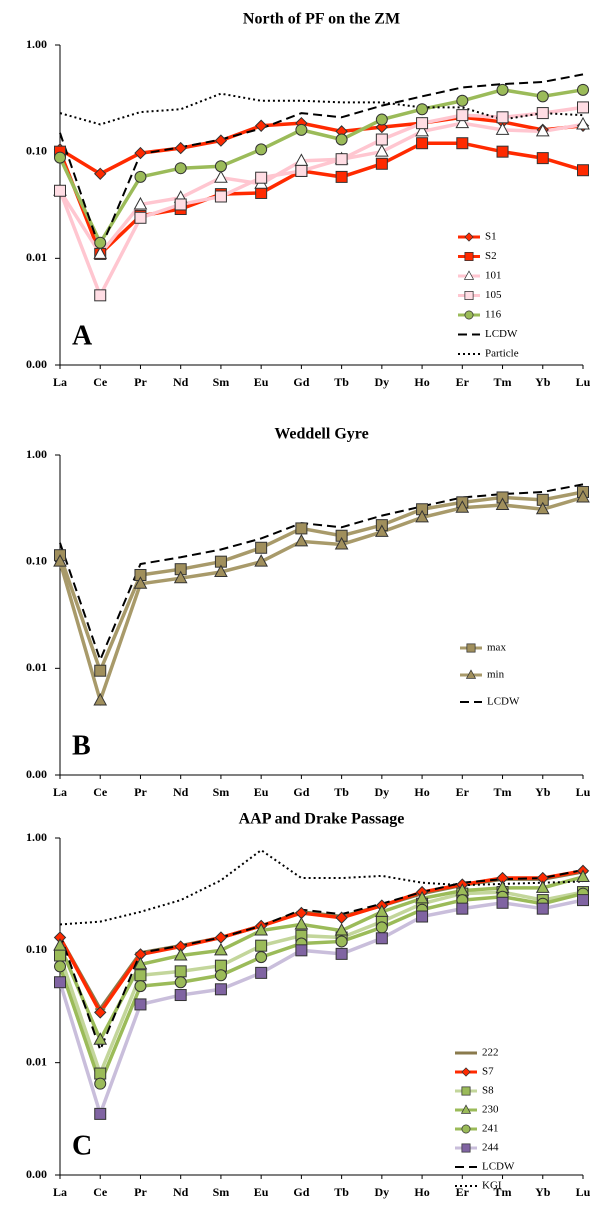 The image size is (596, 1209). I want to click on y-tick-label: 0.00, so click(36, 364).